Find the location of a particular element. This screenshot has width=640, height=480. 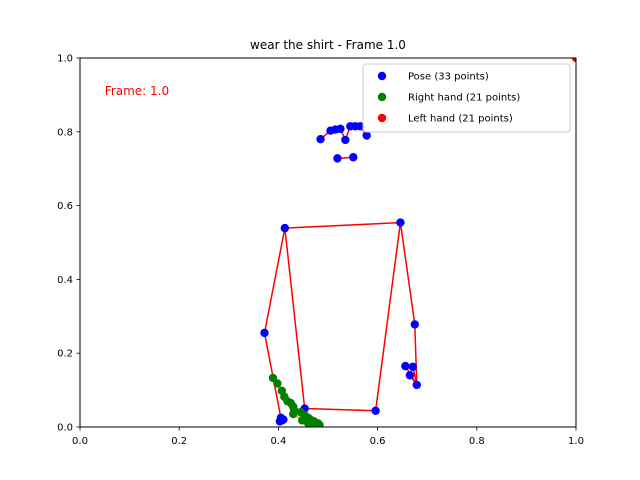

y-tick-label: 0.4 is located at coordinates (65, 280).